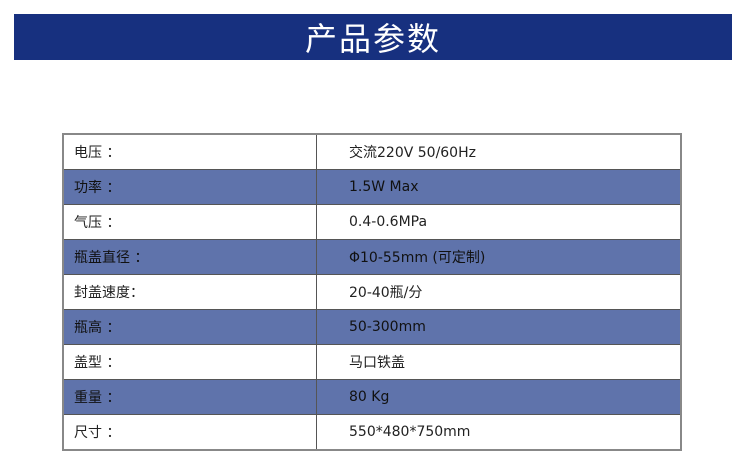  Describe the element at coordinates (498, 257) in the screenshot. I see `spec-value: Φ10-55mm (可定制)` at that location.